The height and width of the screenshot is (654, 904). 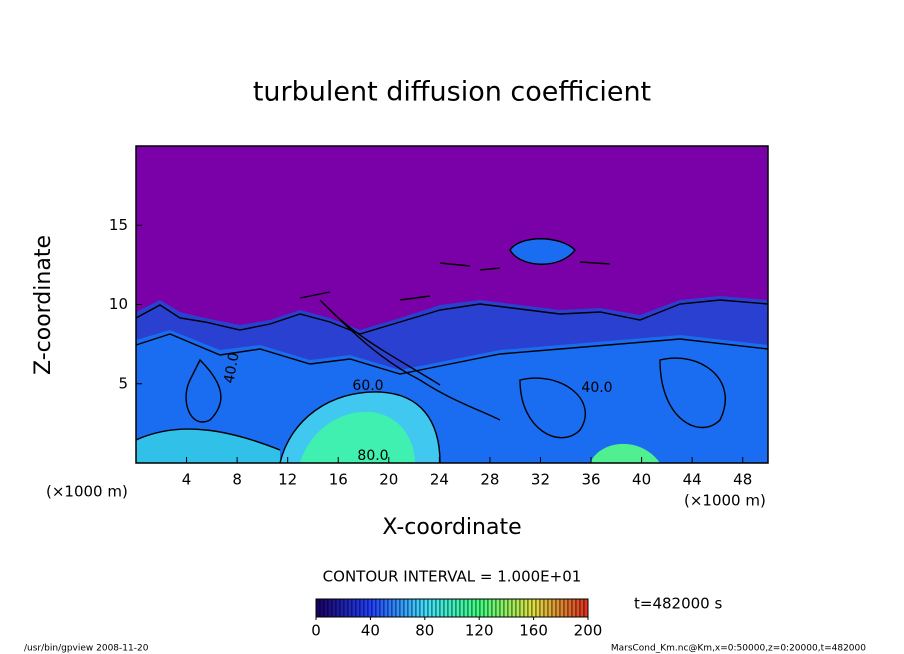 What do you see at coordinates (388, 480) in the screenshot?
I see `x-tick-label: 20` at bounding box center [388, 480].